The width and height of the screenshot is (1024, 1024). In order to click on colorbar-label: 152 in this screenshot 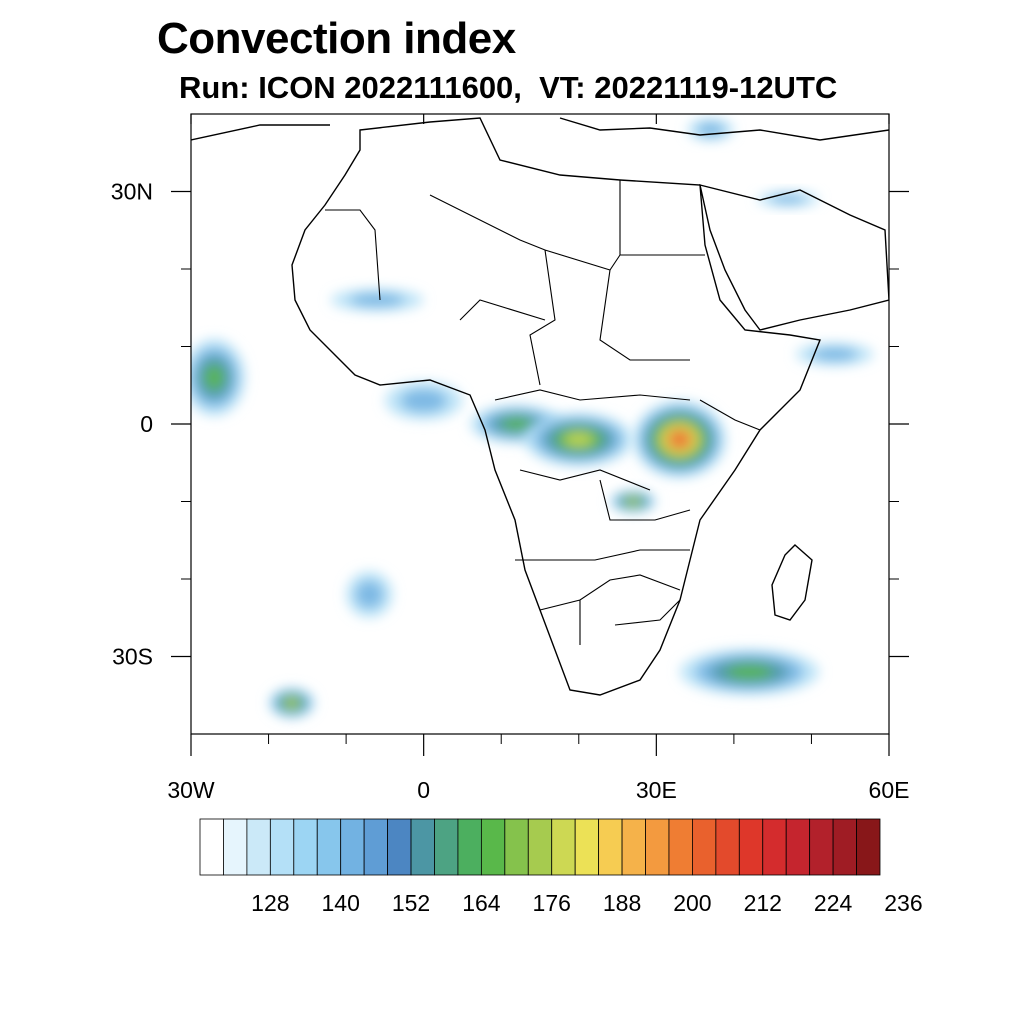, I will do `click(411, 903)`.